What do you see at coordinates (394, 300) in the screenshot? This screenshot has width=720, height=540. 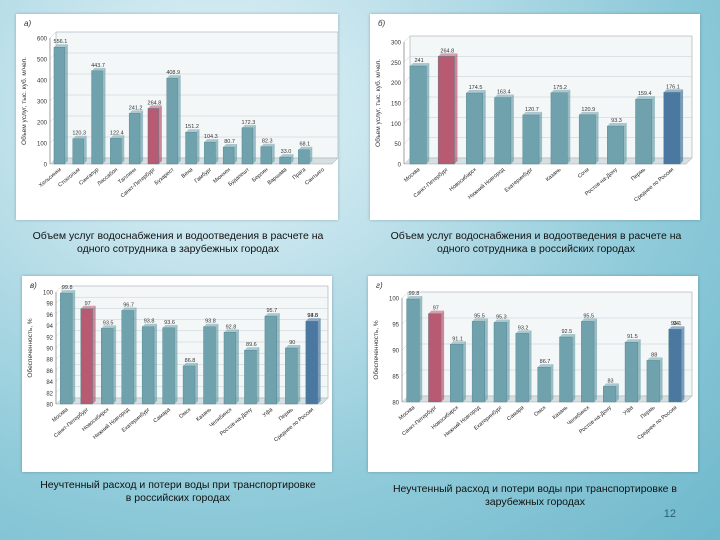 I see `y-tick-label: 100` at bounding box center [394, 300].